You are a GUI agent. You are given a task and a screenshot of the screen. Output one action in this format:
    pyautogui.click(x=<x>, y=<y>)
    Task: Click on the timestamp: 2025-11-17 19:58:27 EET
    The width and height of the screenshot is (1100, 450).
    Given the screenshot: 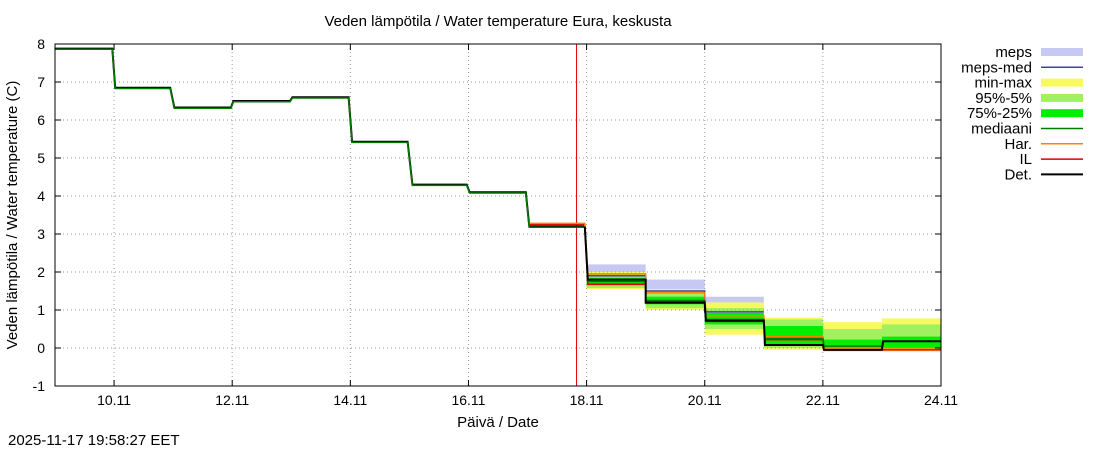 What is the action you would take?
    pyautogui.click(x=94, y=440)
    